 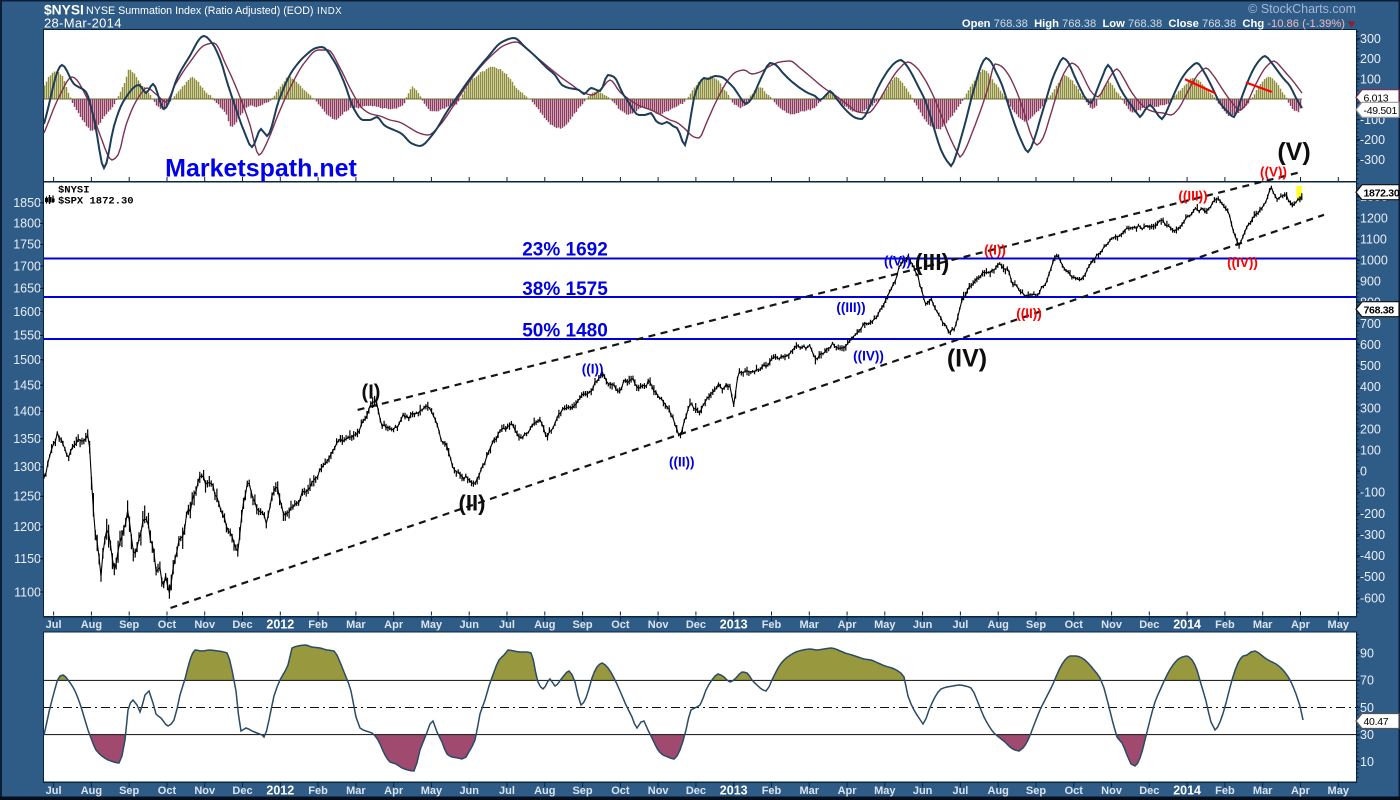 What do you see at coordinates (1370, 79) in the screenshot?
I see `svg-text: 100` at bounding box center [1370, 79].